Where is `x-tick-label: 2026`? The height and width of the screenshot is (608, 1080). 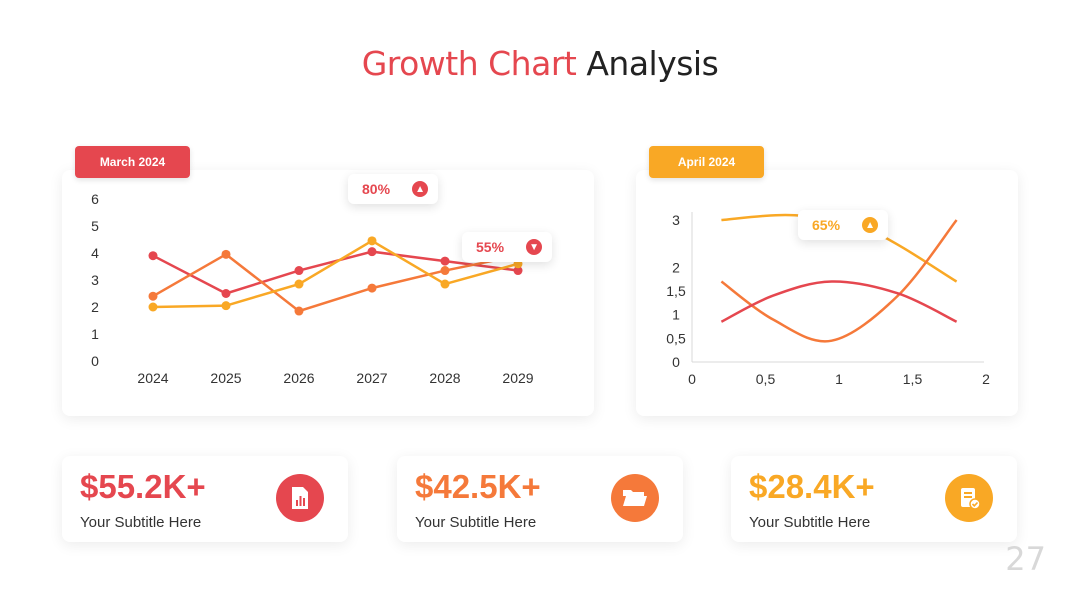
x-tick-label: 2026 is located at coordinates (298, 378).